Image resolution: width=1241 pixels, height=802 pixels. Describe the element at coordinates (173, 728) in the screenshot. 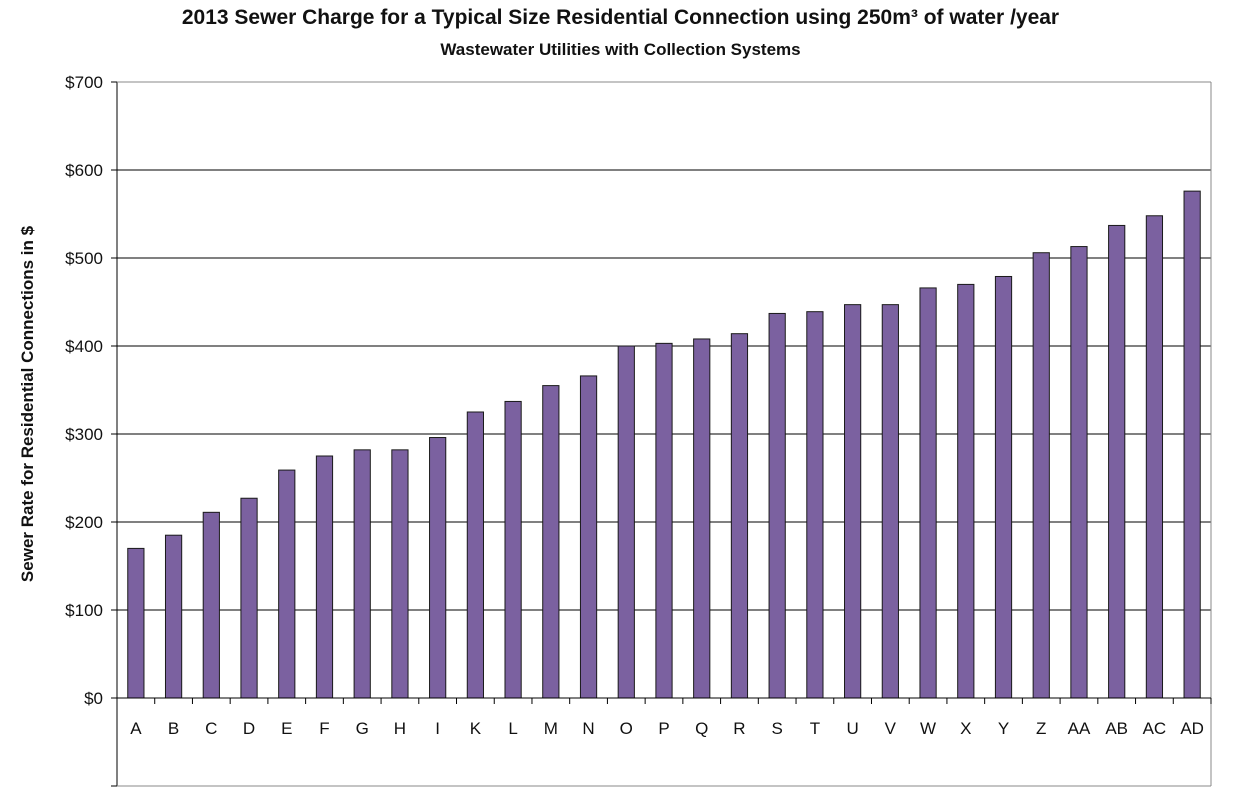

I see `x-tick-label: B` at that location.